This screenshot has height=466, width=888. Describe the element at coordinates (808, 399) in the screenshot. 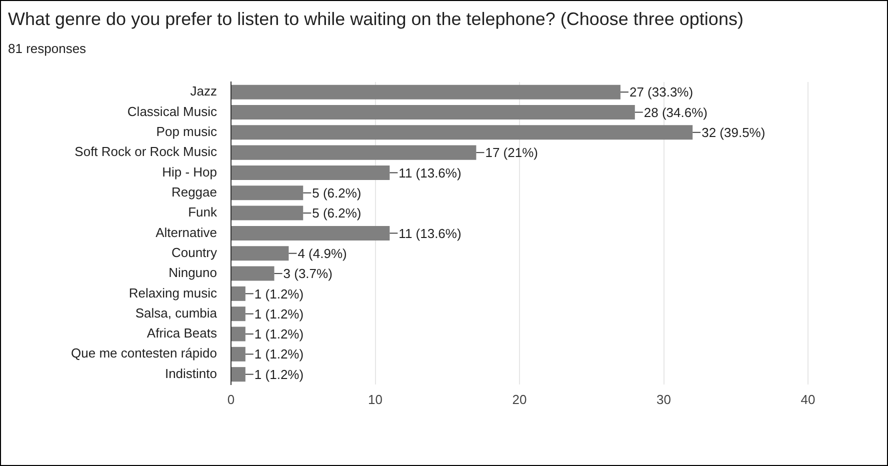

I see `x-tick-label: 40` at that location.